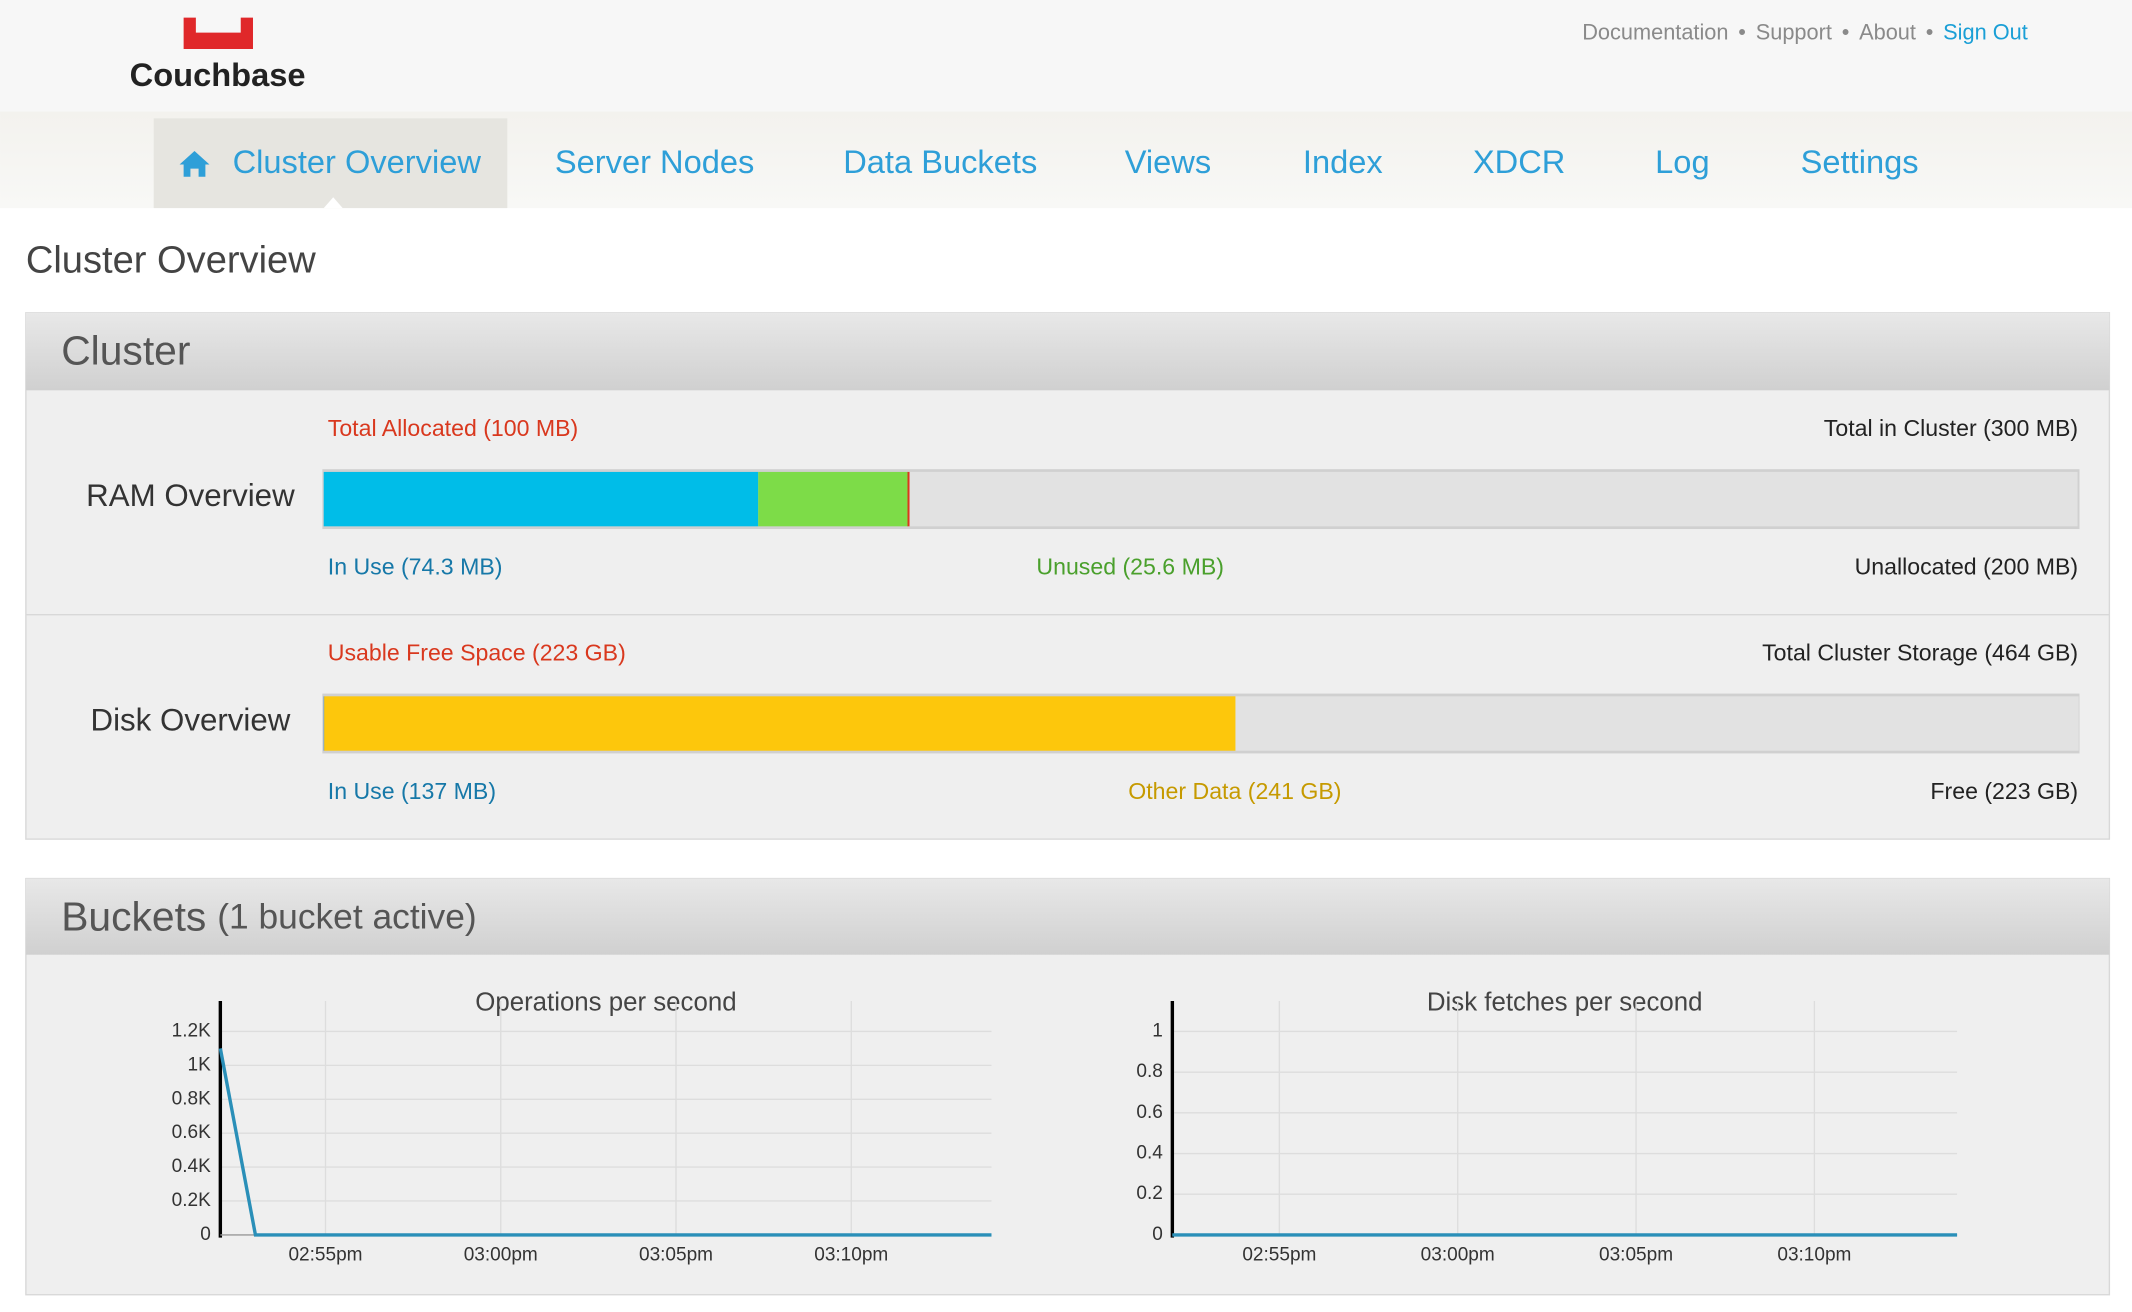  What do you see at coordinates (1149, 1193) in the screenshot?
I see `y-tick-label: 0.2` at bounding box center [1149, 1193].